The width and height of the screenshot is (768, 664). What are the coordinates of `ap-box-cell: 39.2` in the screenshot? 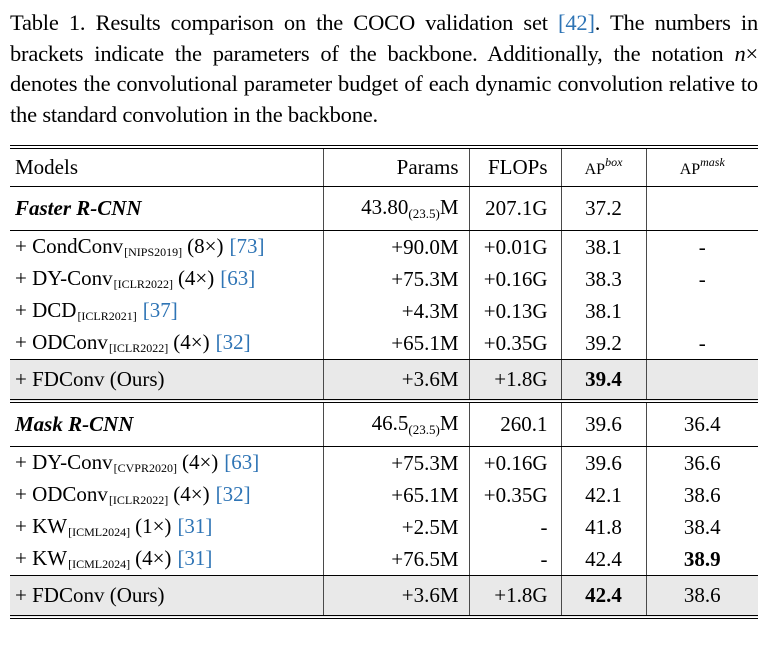 It's located at (603, 344).